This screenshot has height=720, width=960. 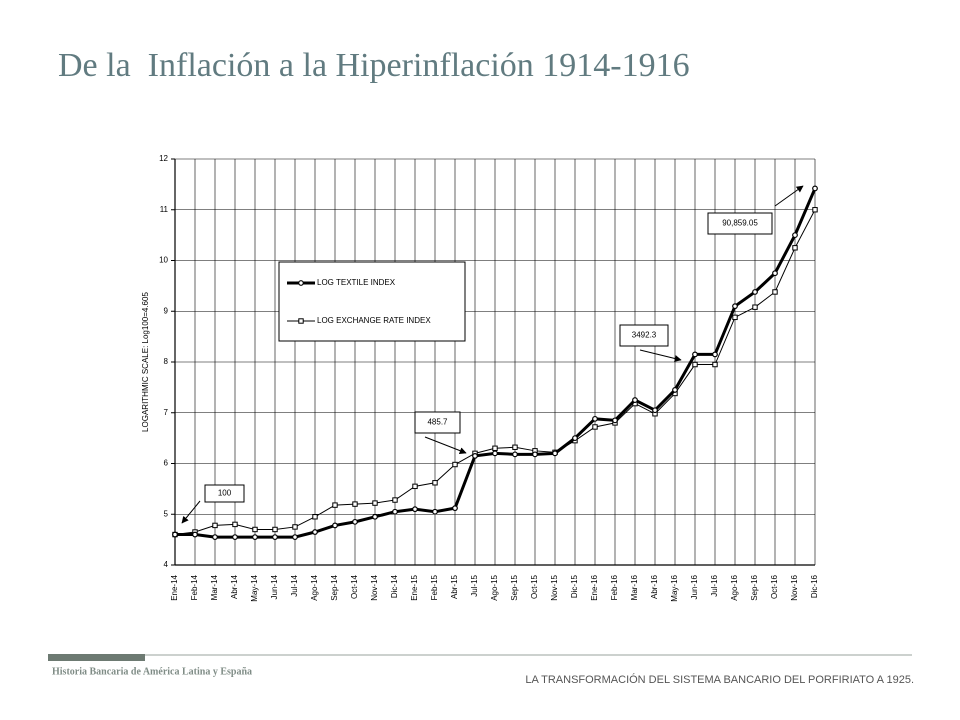 I want to click on x-tick-label: Feb-16, so click(x=614, y=587).